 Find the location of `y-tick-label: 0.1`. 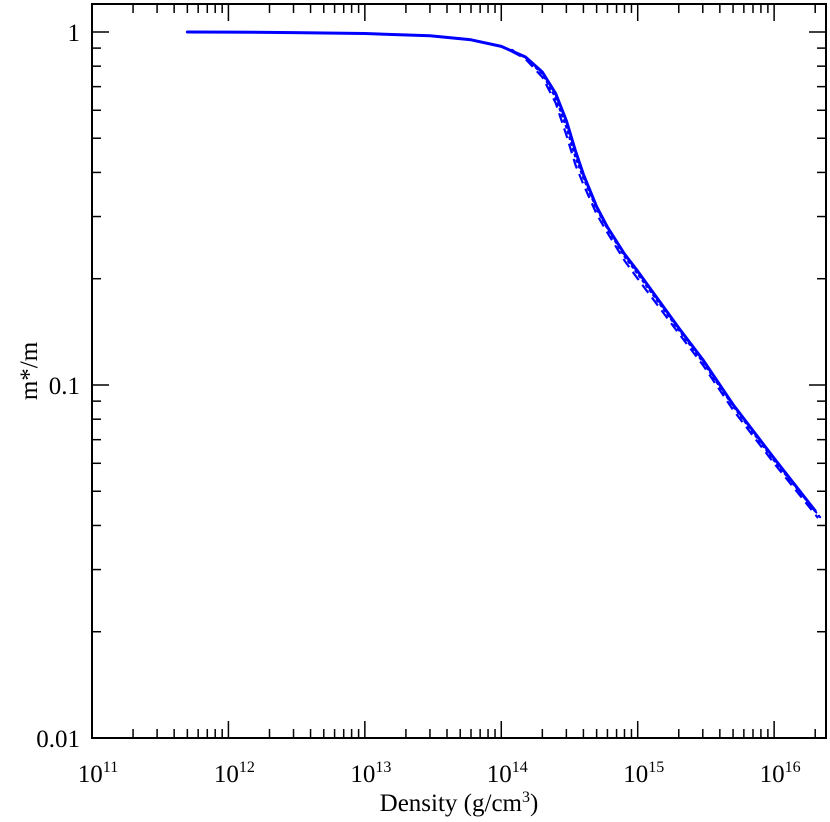

y-tick-label: 0.1 is located at coordinates (64, 386).